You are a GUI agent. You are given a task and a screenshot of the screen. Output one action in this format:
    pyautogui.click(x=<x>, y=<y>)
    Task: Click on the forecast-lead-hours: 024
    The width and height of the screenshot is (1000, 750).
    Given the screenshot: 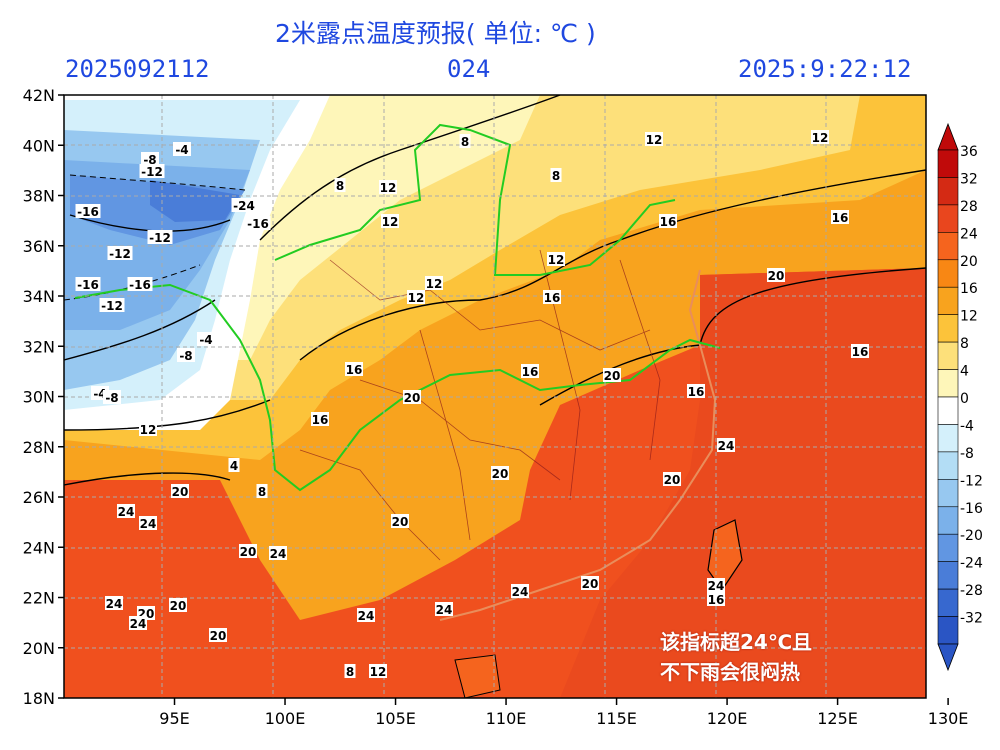 What is the action you would take?
    pyautogui.click(x=469, y=69)
    